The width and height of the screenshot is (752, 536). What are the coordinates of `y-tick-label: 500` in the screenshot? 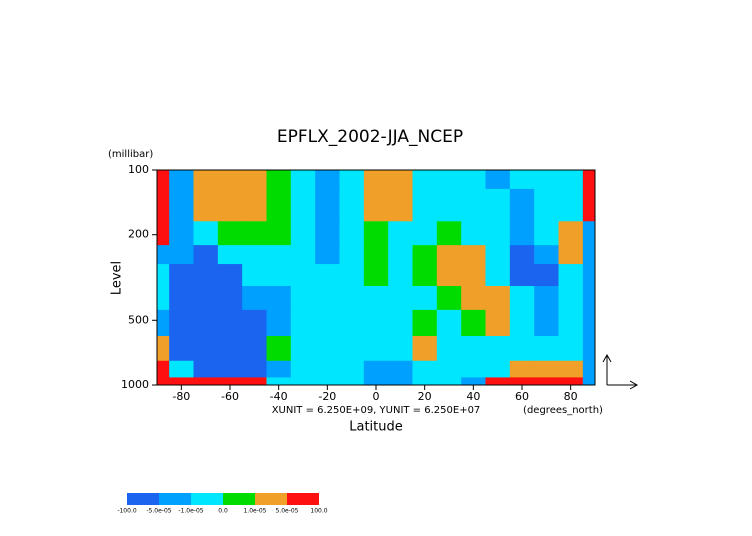 It's located at (138, 319).